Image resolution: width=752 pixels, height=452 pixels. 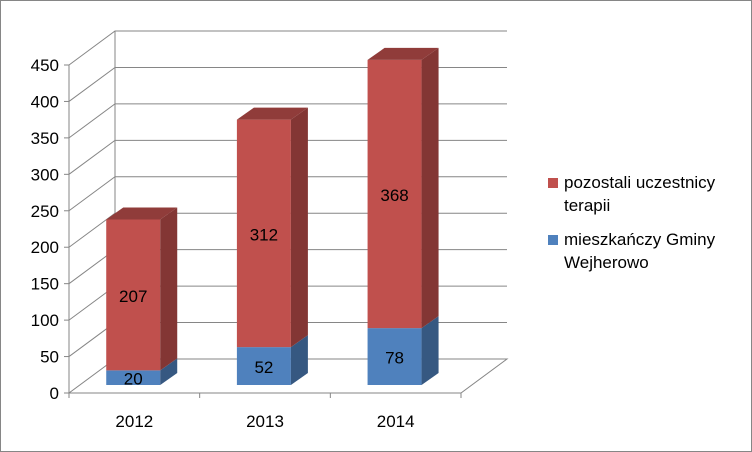 I want to click on y-tick-label: 400, so click(x=45, y=101).